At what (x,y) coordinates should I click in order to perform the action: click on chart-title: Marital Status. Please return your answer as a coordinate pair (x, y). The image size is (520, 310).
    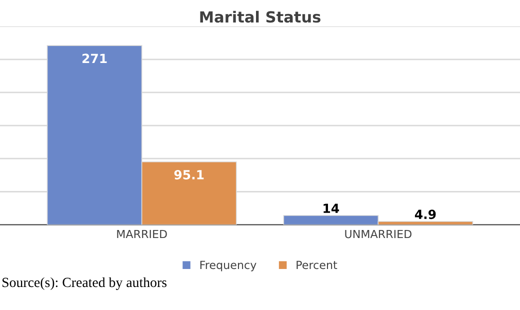
    Looking at the image, I should click on (260, 16).